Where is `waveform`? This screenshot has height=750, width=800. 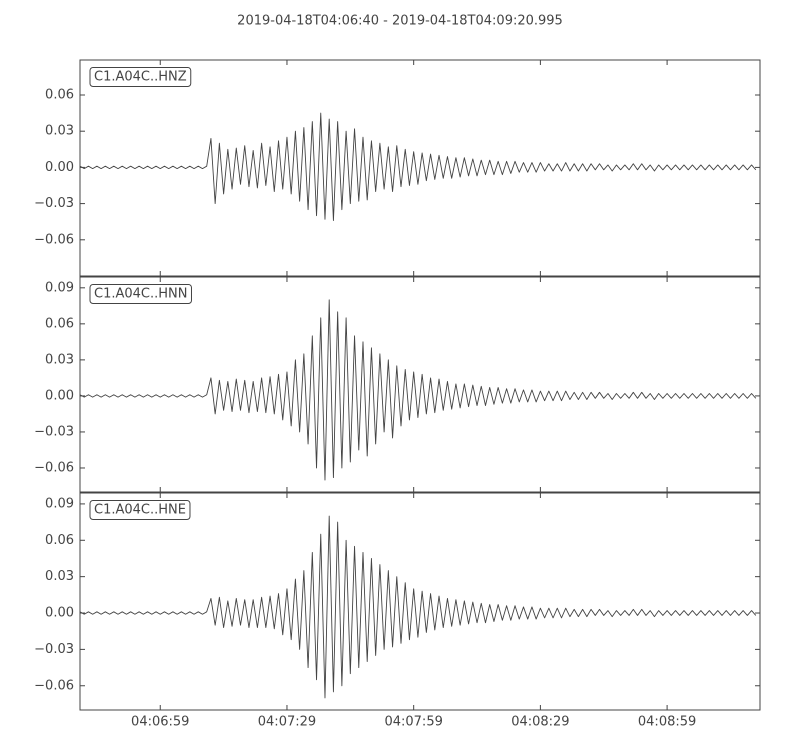
waveform is located at coordinates (418, 166).